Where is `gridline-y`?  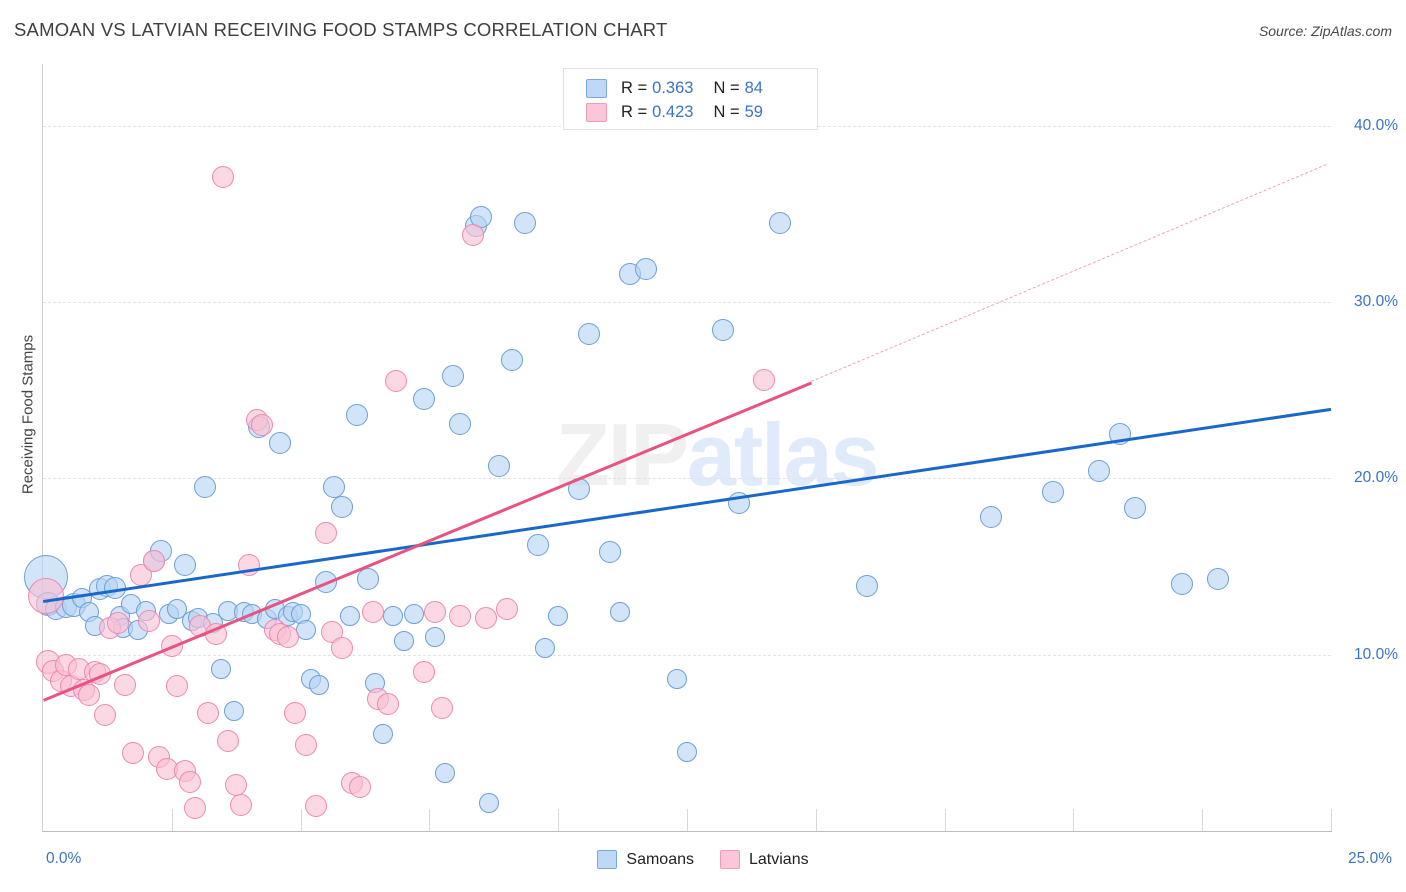 gridline-y is located at coordinates (687, 655).